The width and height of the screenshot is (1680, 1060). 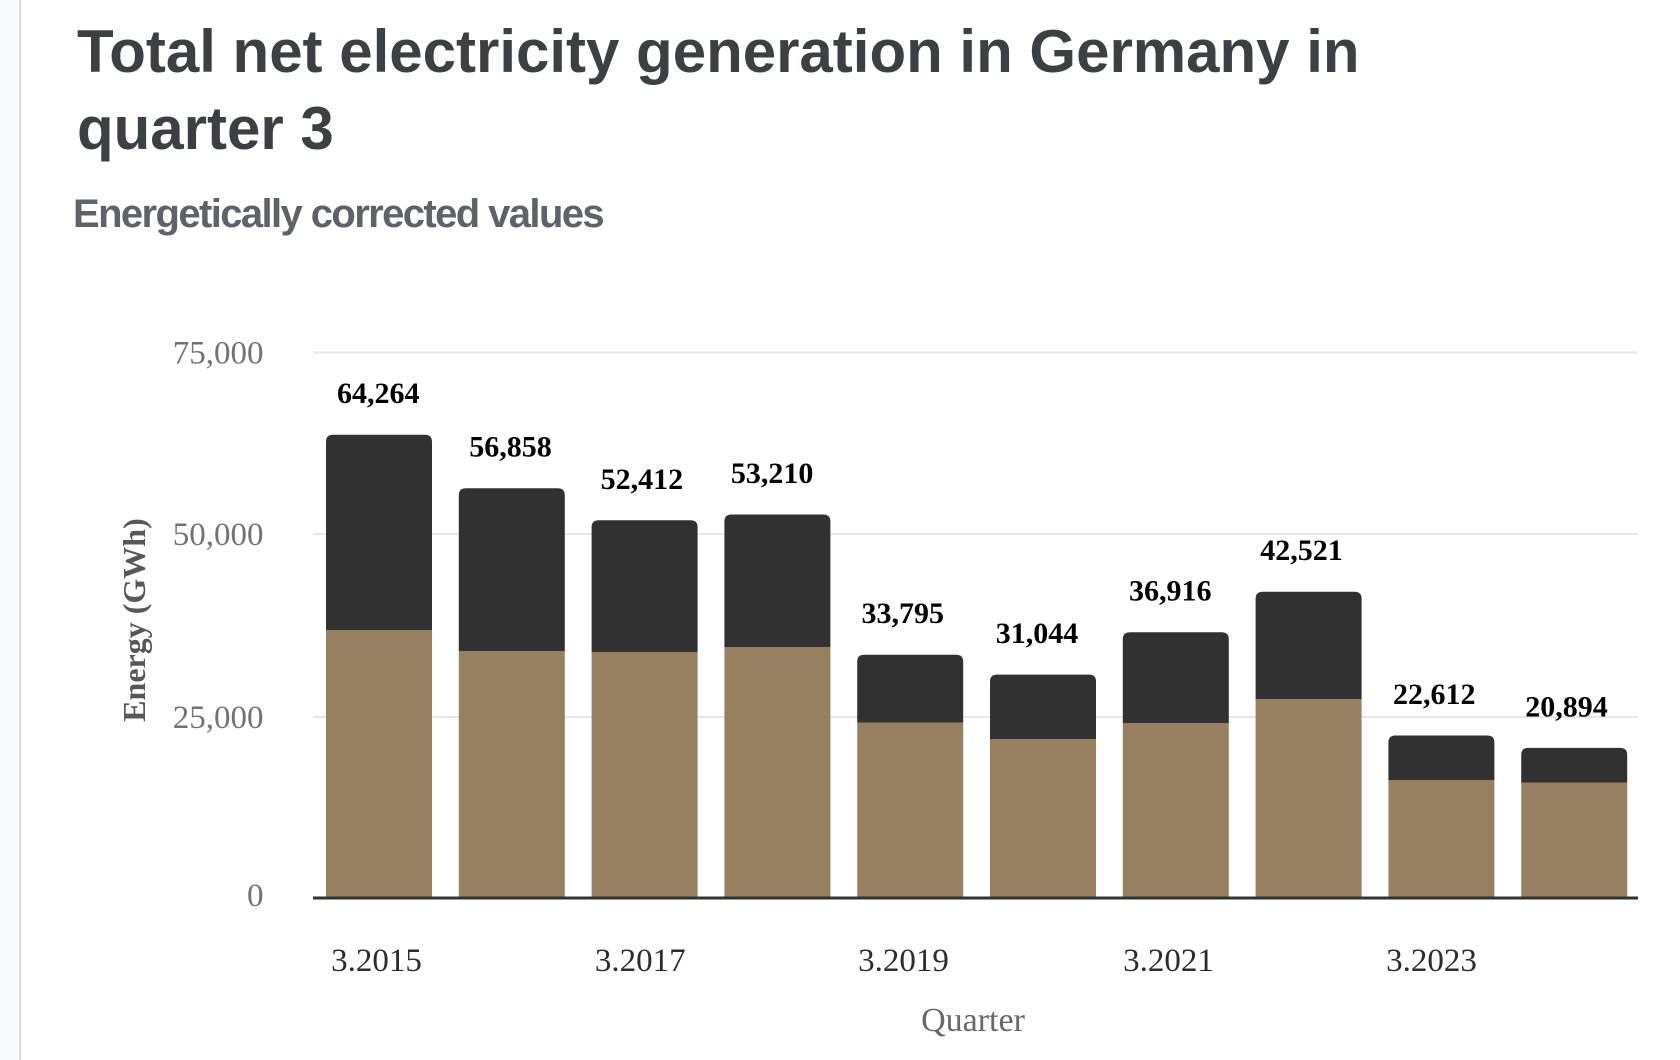 What do you see at coordinates (378, 393) in the screenshot?
I see `svg-text: 64,264` at bounding box center [378, 393].